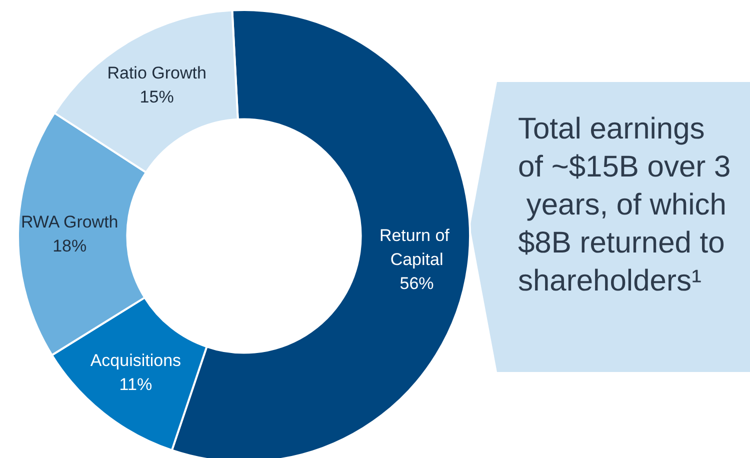 Image resolution: width=750 pixels, height=458 pixels. Describe the element at coordinates (626, 205) in the screenshot. I see `text: Total earnings of ~$15B over 3 years, of which $8B returned to shareholders¹` at that location.